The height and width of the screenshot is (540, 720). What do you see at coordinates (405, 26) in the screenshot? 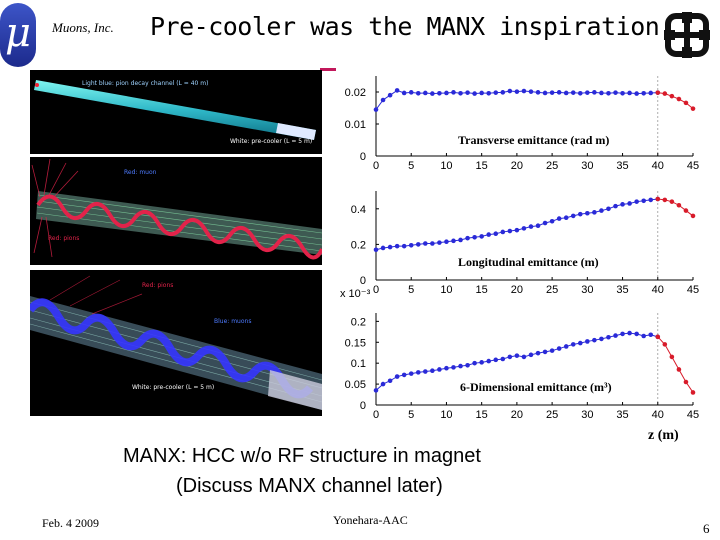
I see `slide-title: Pre-cooler was the MANX inspiration` at bounding box center [405, 26].